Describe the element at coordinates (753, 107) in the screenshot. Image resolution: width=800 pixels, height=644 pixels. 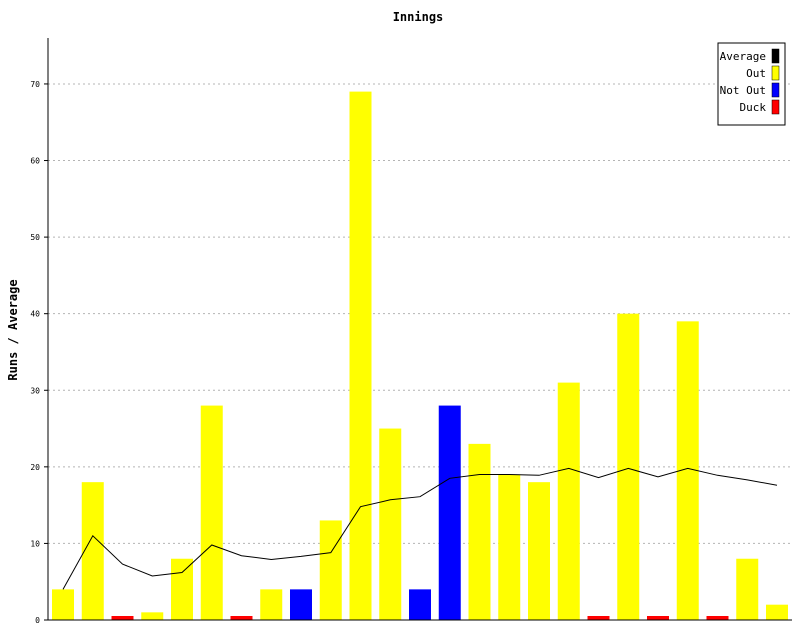
I see `legend-label: Duck` at that location.